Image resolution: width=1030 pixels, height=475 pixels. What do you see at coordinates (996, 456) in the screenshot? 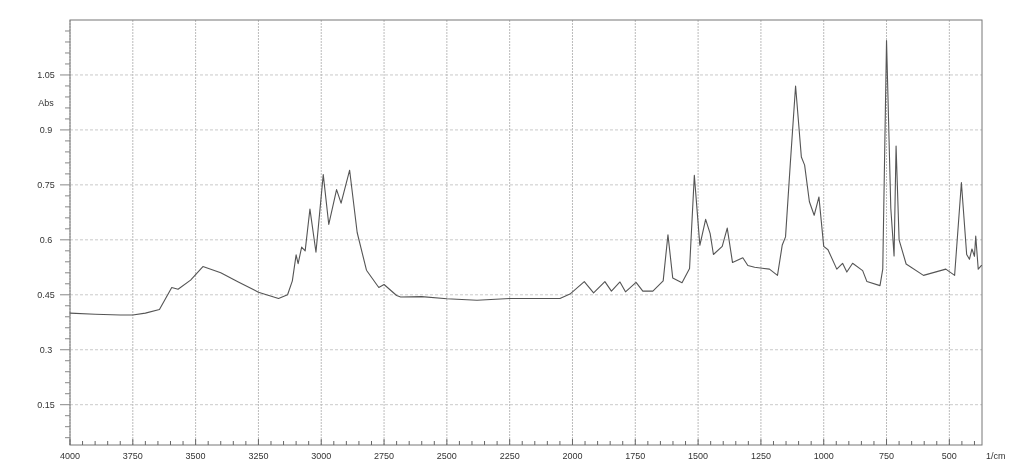
I see `x-axis-title: 1/cm` at bounding box center [996, 456].